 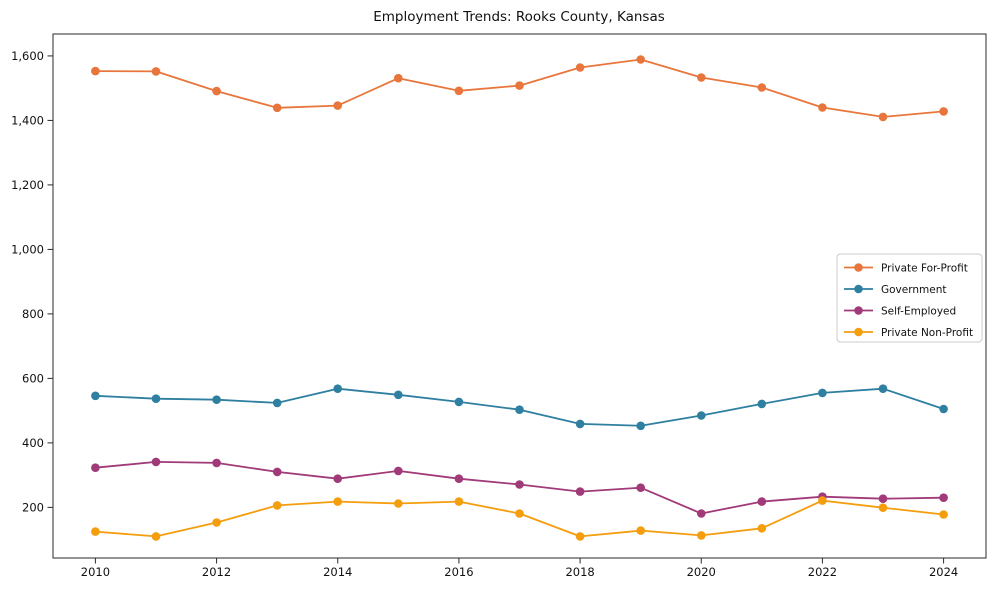 What do you see at coordinates (579, 572) in the screenshot?
I see `x-axis-tick-label: 2018` at bounding box center [579, 572].